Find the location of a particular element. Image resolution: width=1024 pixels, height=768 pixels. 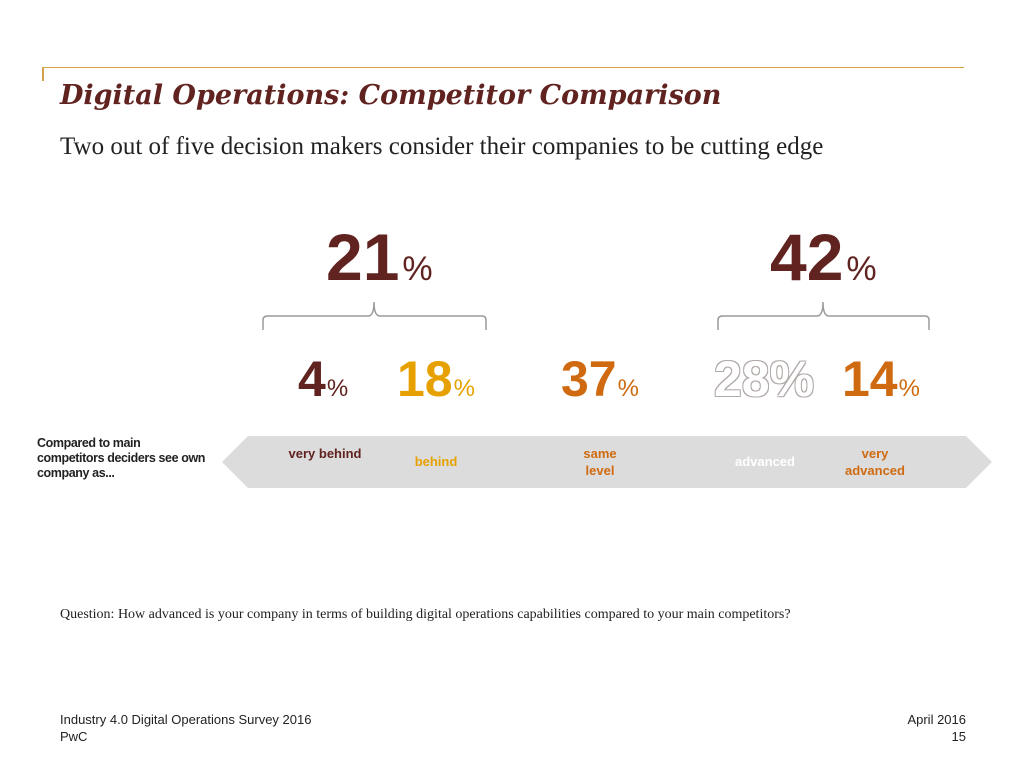

group-total-behind-value: 21 is located at coordinates (363, 257).